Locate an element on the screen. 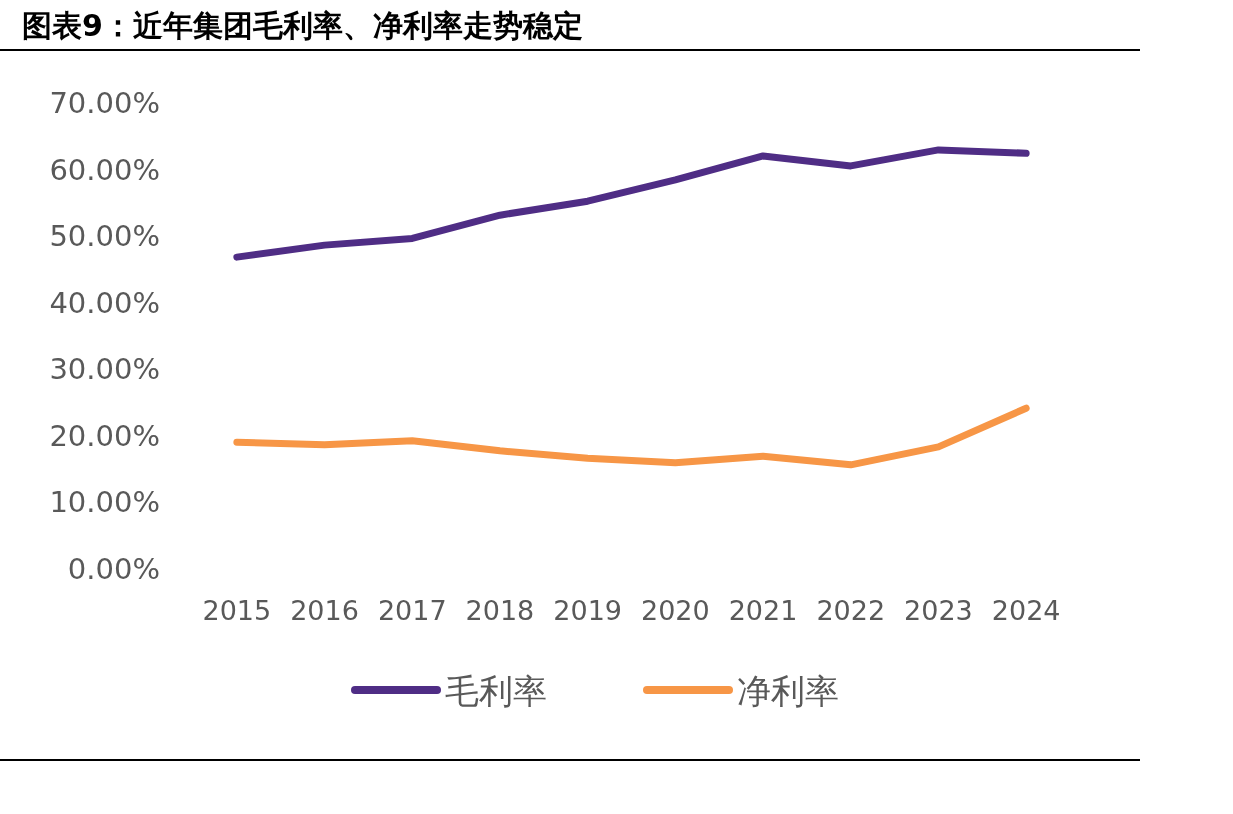 Image resolution: width=1233 pixels, height=814 pixels. y-tick-label: 30.00% is located at coordinates (104, 369).